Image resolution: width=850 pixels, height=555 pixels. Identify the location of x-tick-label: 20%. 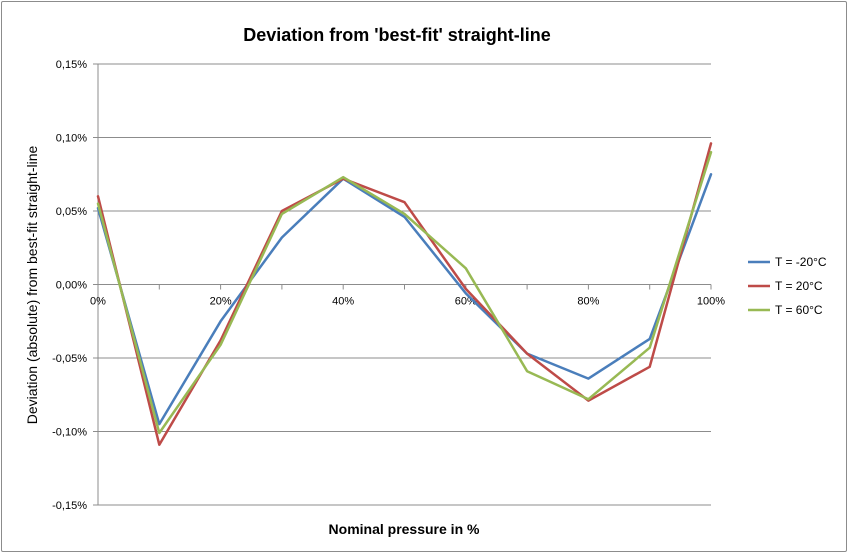
(221, 302).